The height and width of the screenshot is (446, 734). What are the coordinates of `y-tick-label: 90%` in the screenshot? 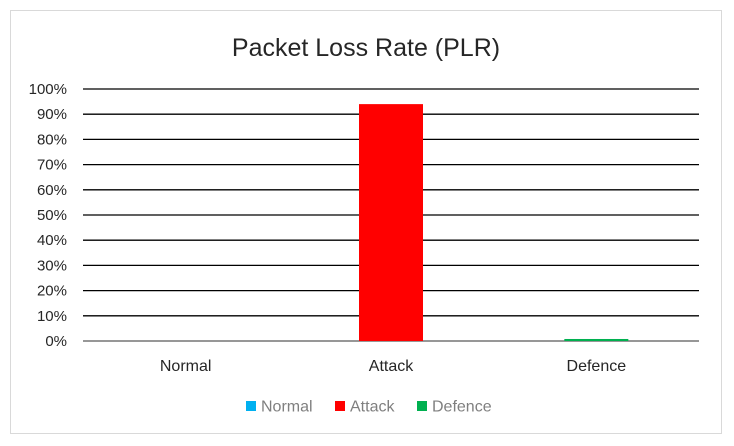 It's located at (52, 114).